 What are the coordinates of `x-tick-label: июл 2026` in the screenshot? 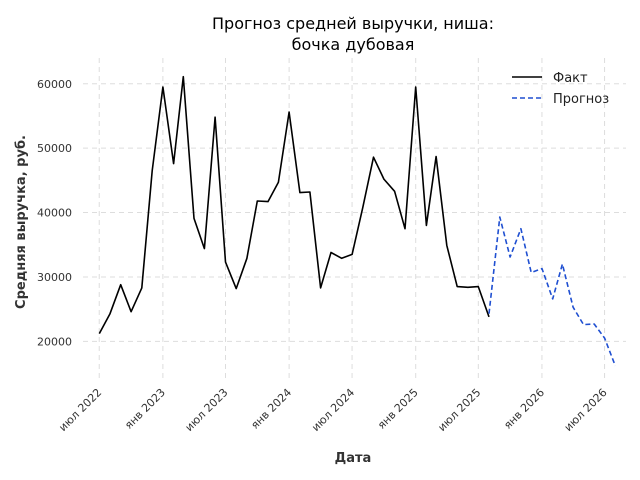 It's located at (586, 410).